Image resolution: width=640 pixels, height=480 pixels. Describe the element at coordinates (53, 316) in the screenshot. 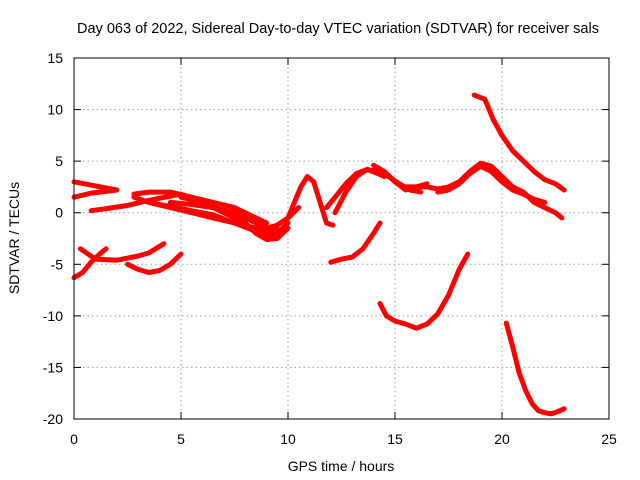

I see `y-tick-label: -10` at that location.